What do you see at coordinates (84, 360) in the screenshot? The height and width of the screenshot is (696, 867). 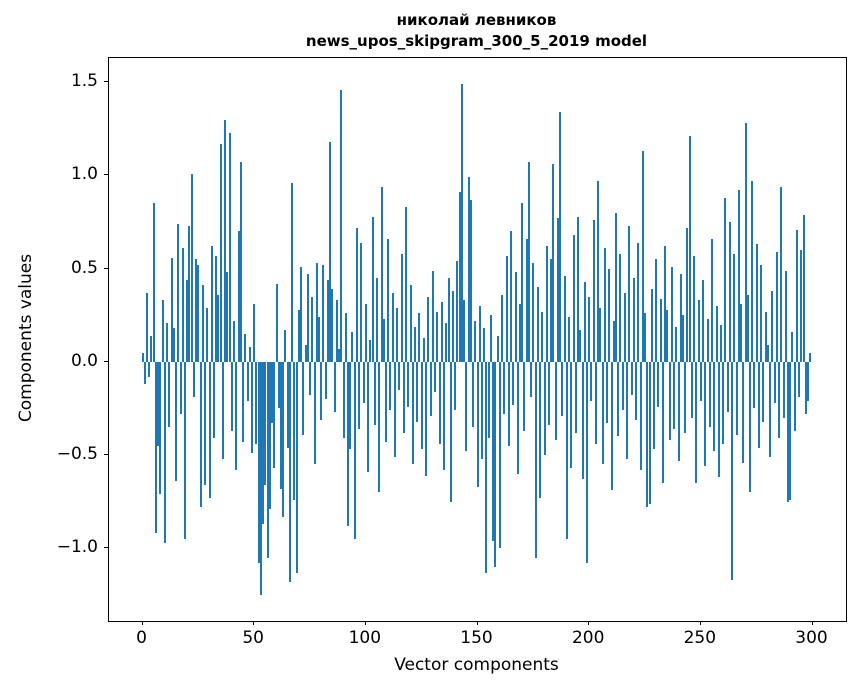 I see `y-tick-label: 0.0` at bounding box center [84, 360].